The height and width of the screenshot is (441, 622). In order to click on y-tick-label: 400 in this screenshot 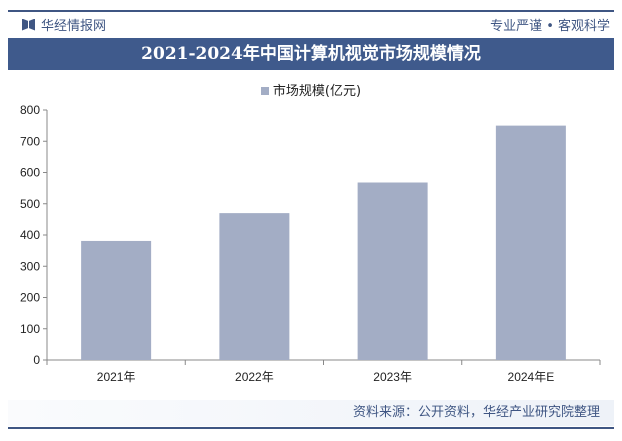, I will do `click(30, 235)`.